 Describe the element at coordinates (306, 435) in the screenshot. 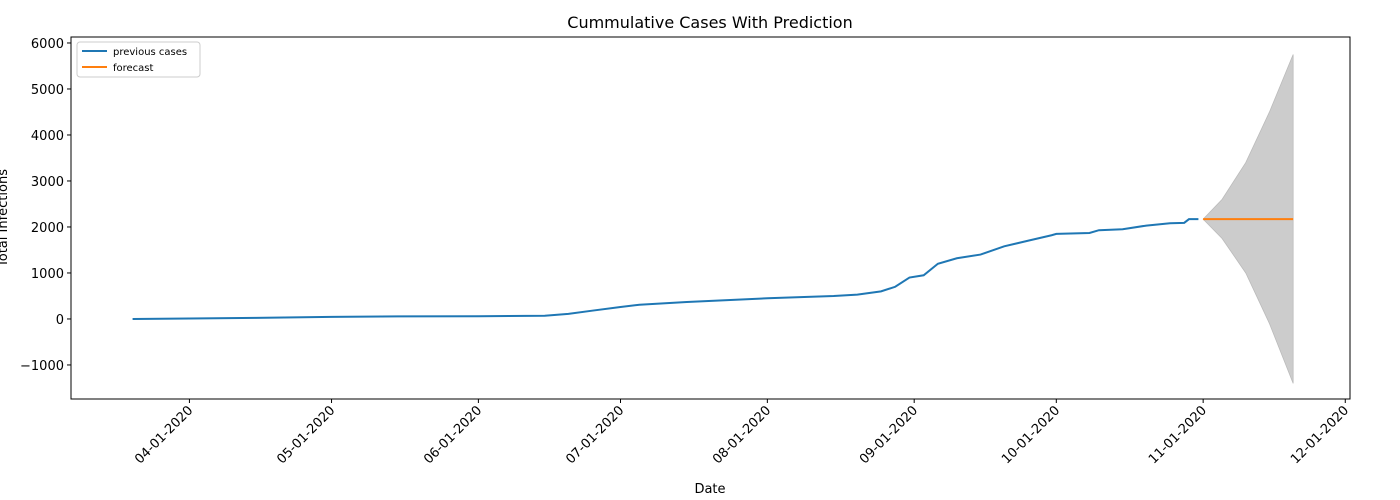

I see `x-tick-label: 05-01-2020` at that location.